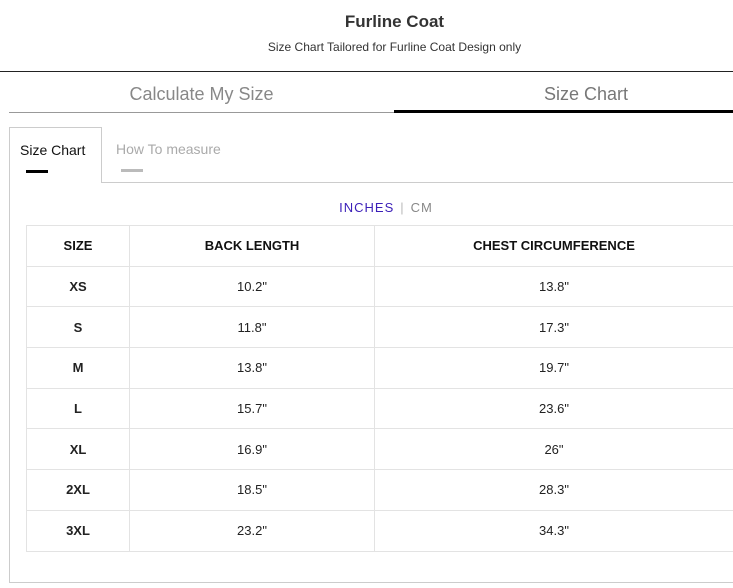 The image size is (733, 588). Describe the element at coordinates (553, 368) in the screenshot. I see `chest-cell: 19.7"` at that location.